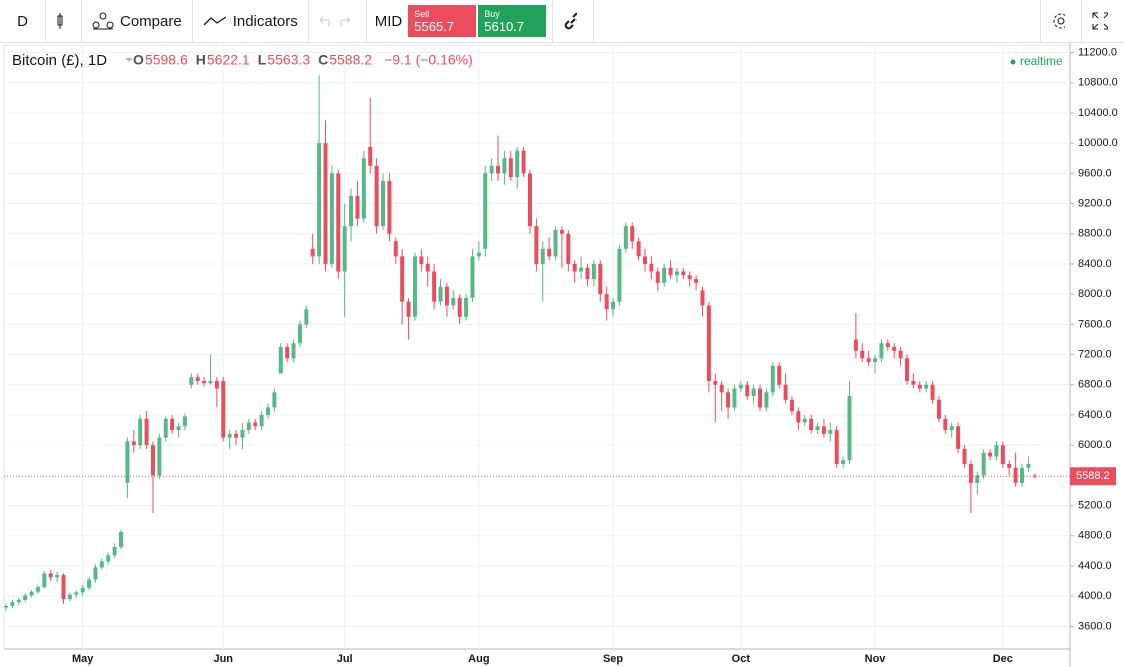 Image resolution: width=1124 pixels, height=667 pixels. What do you see at coordinates (1095, 566) in the screenshot?
I see `y-tick-label: 4400.0` at bounding box center [1095, 566].